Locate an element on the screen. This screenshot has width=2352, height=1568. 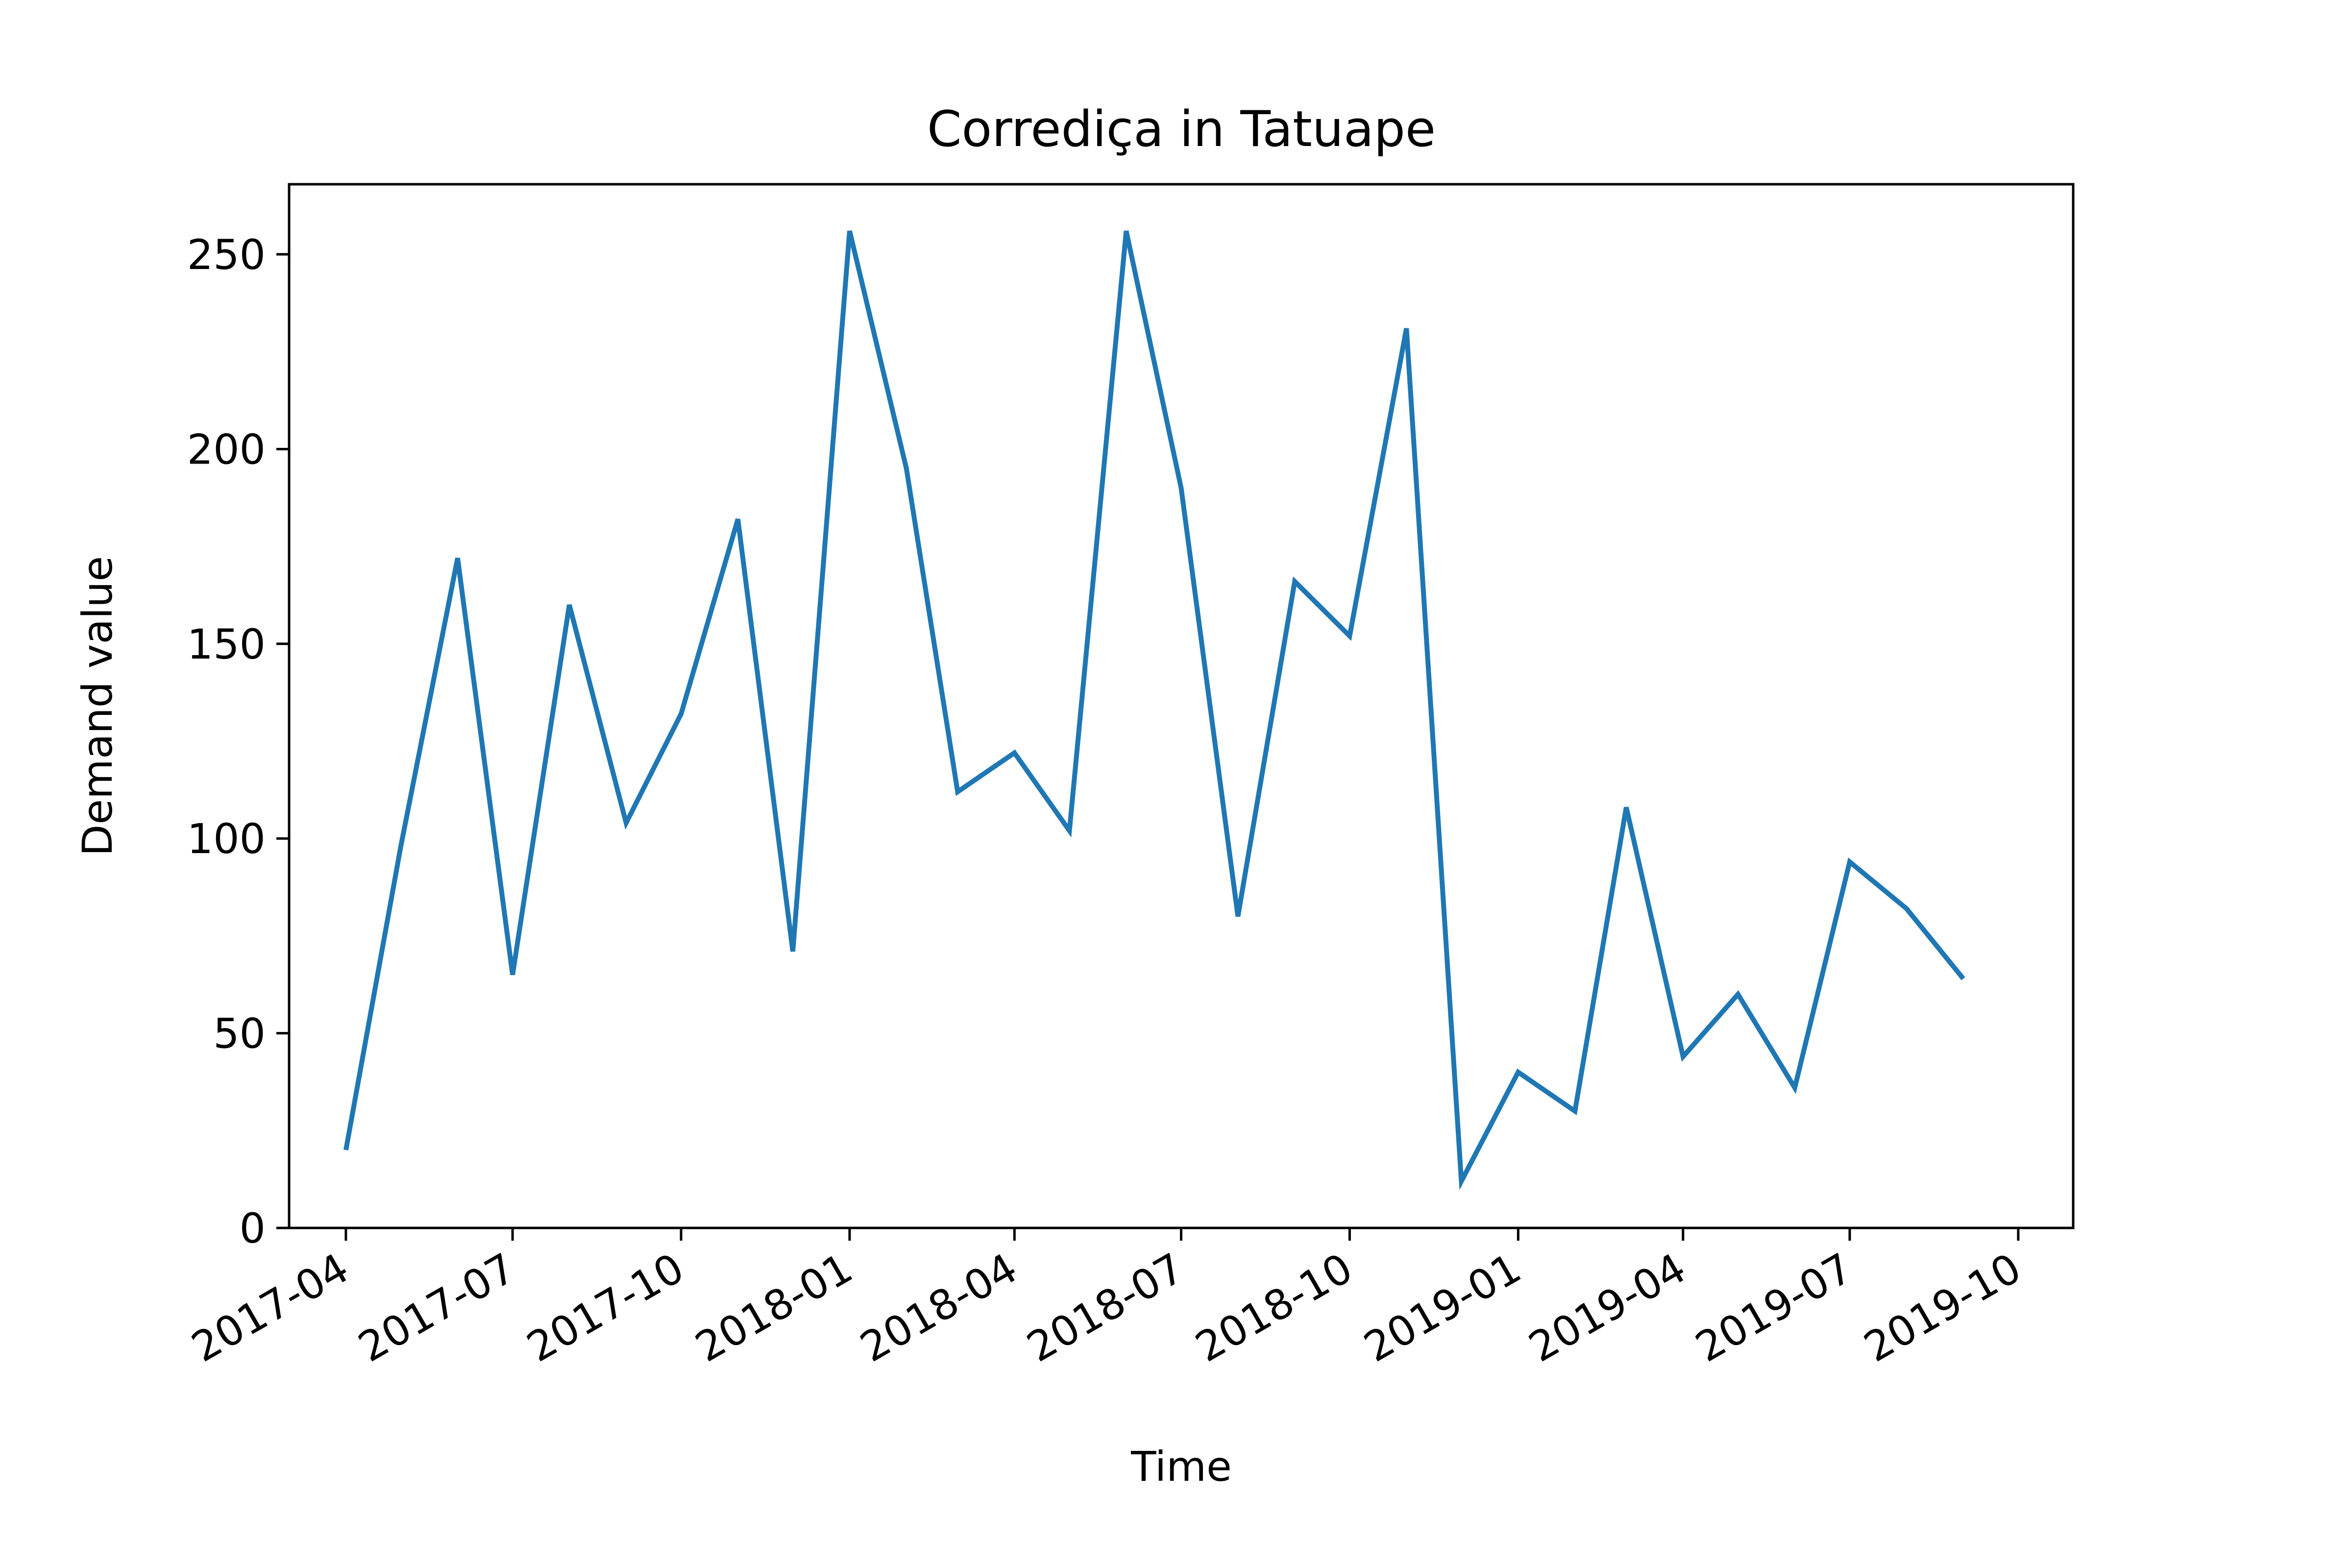
y-tick-label: 250 is located at coordinates (226, 255).